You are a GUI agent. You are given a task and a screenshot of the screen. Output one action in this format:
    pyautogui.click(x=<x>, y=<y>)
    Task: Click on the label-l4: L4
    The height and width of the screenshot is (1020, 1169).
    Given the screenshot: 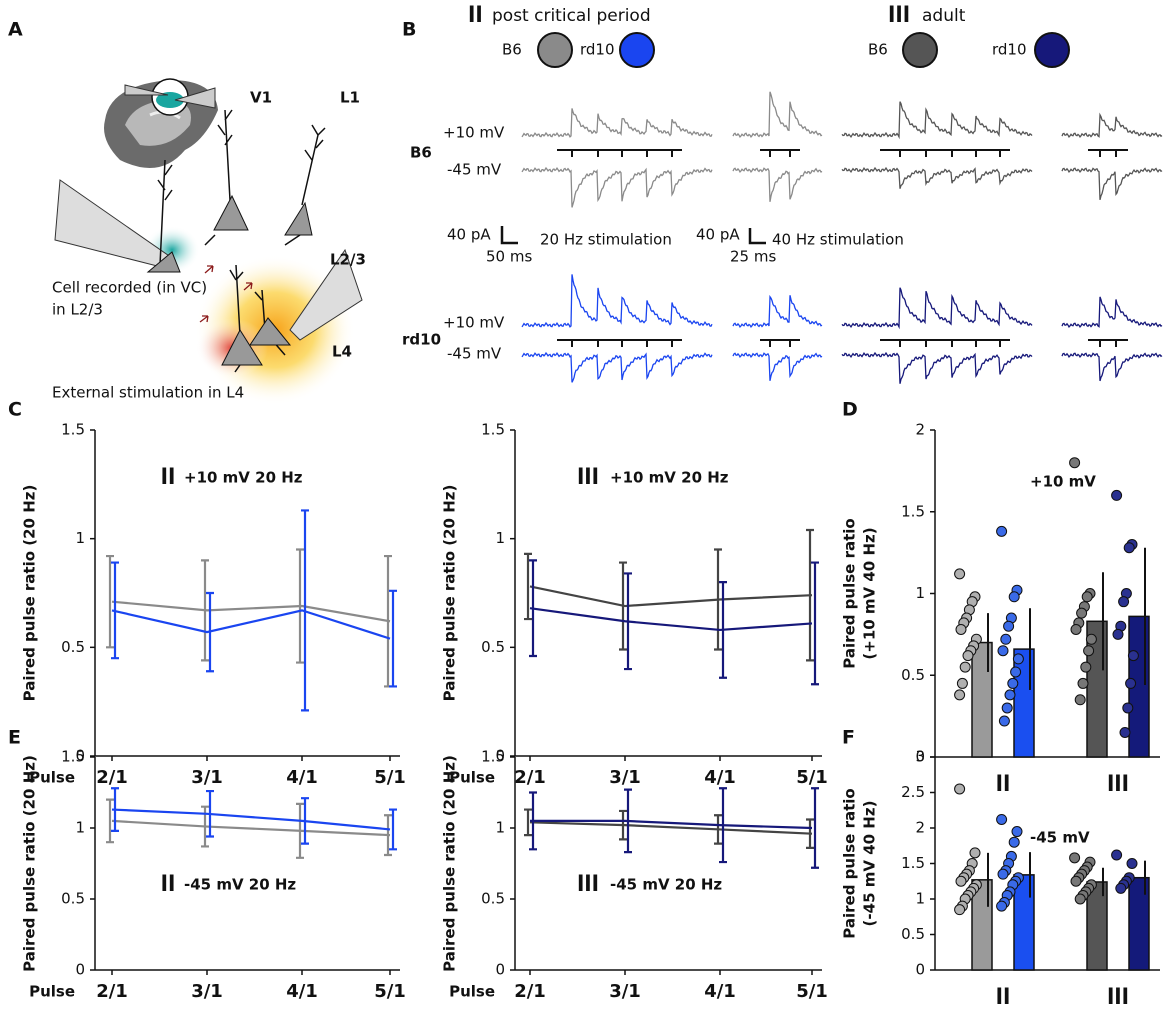 What is the action you would take?
    pyautogui.click(x=342, y=352)
    